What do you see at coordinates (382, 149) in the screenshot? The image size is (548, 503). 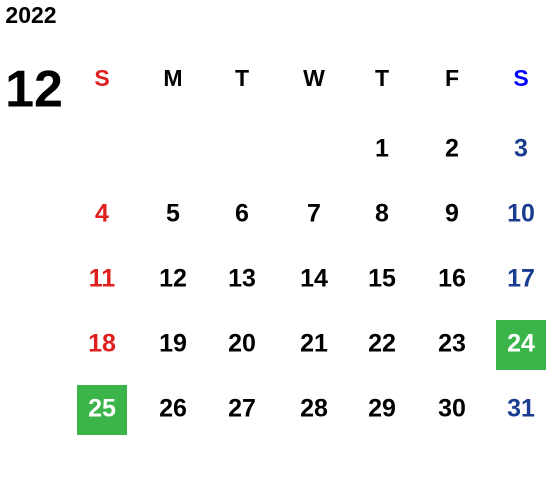 I see `day: 1` at bounding box center [382, 149].